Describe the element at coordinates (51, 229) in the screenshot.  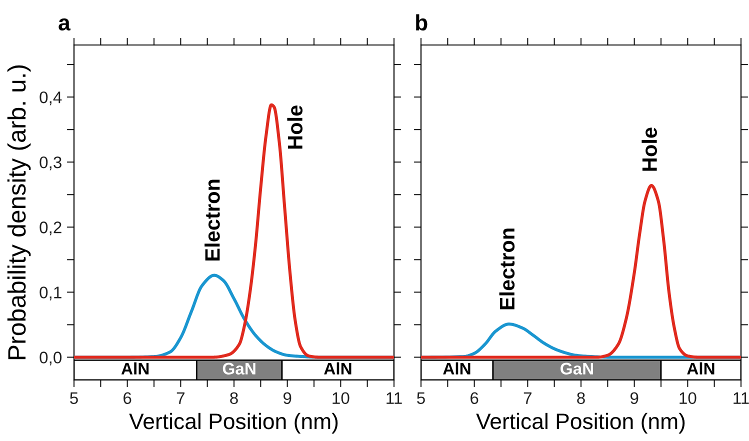
I see `y-tick-label: 0,2` at that location.